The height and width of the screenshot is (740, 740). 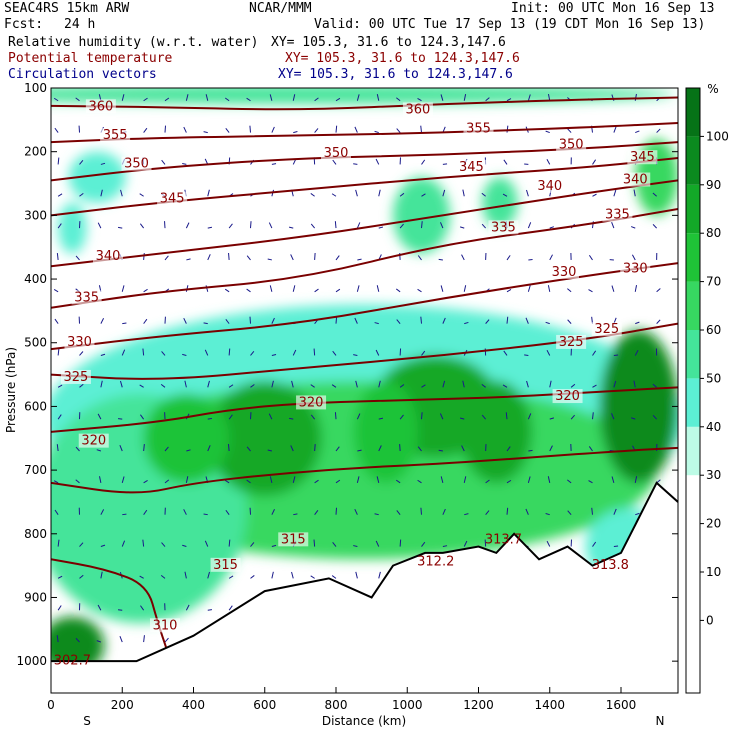 I want to click on x-tick-label: 1600, so click(x=621, y=705).